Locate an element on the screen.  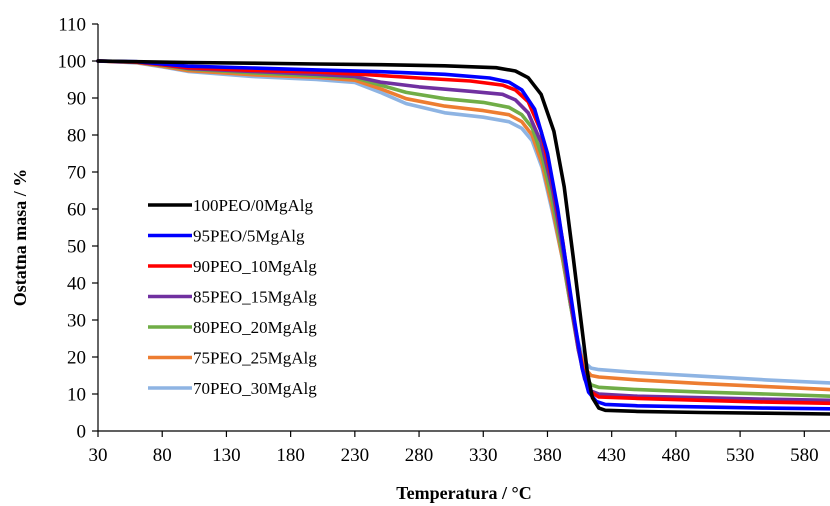
legend-label: 95PEO/5MgAlg is located at coordinates (249, 236).